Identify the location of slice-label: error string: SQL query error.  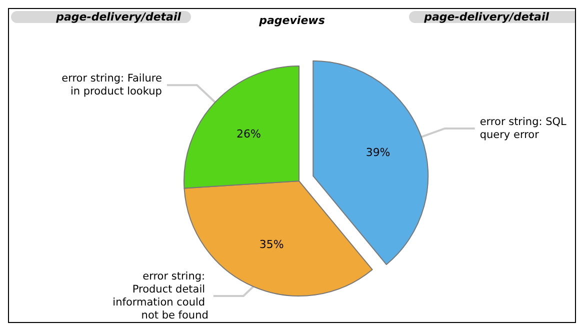
(525, 128).